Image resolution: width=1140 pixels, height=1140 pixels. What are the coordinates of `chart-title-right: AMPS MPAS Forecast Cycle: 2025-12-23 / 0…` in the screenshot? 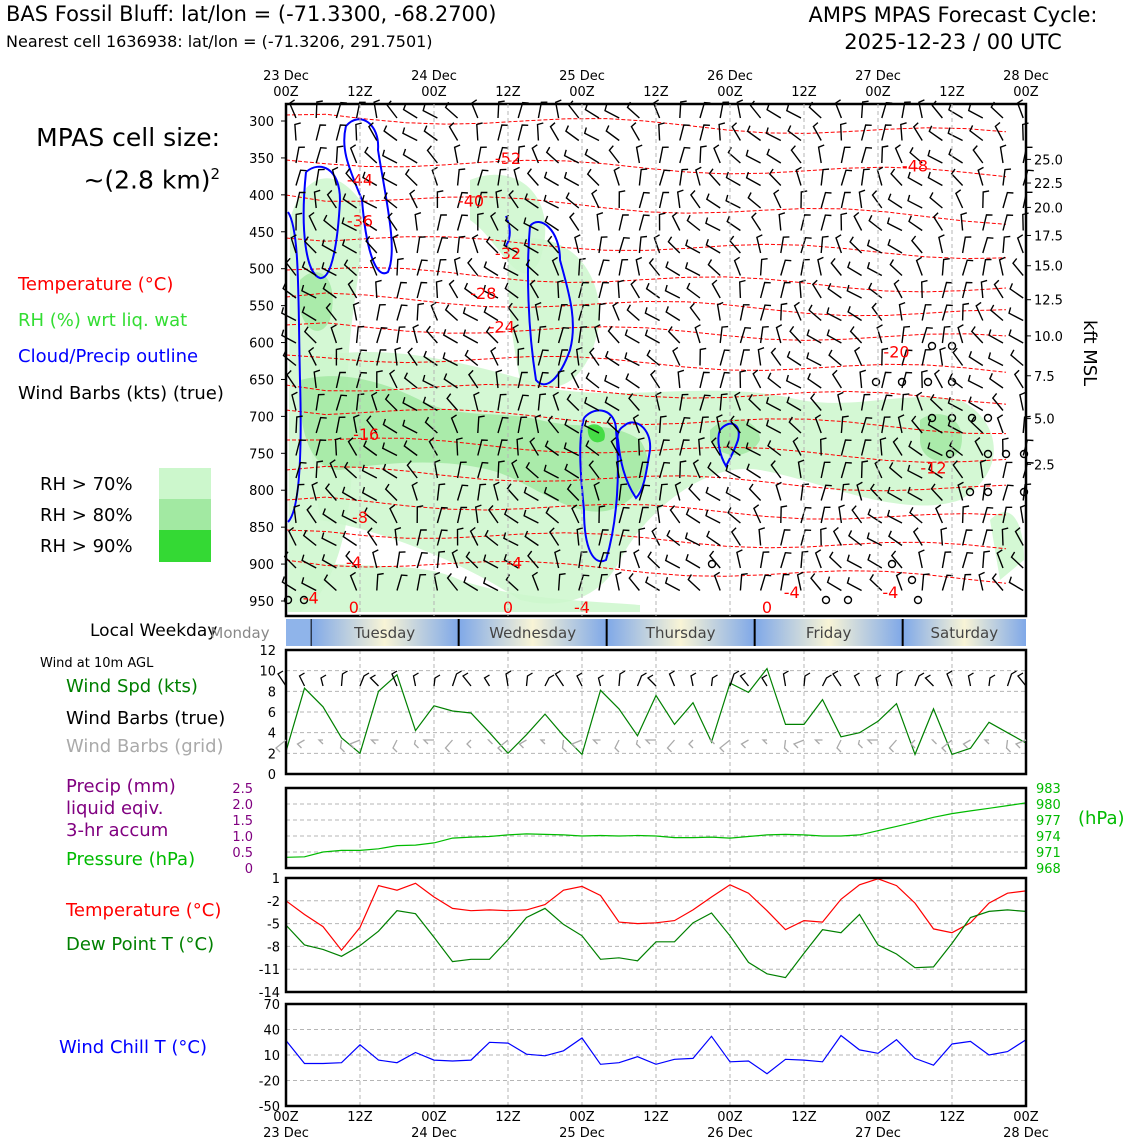 It's located at (953, 29).